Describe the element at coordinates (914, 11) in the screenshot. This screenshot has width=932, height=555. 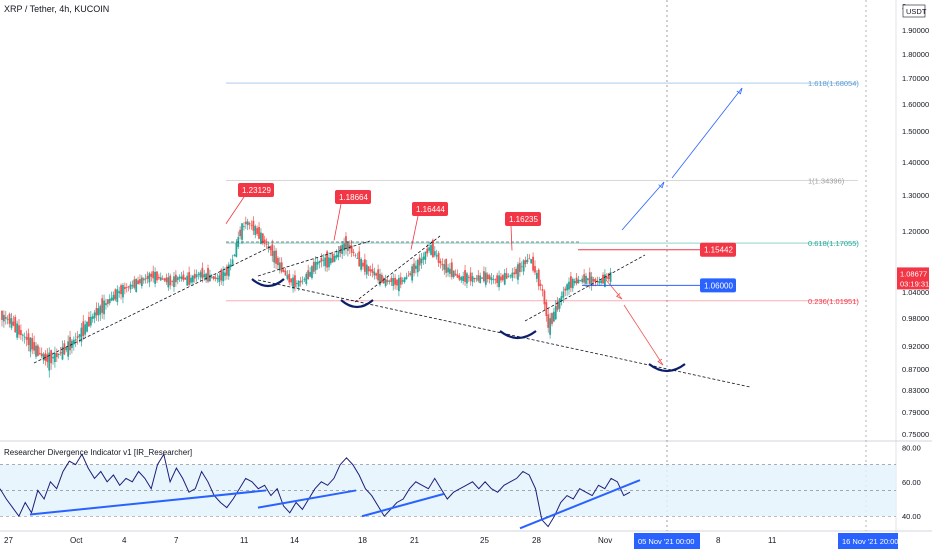
I see `currency-box` at that location.